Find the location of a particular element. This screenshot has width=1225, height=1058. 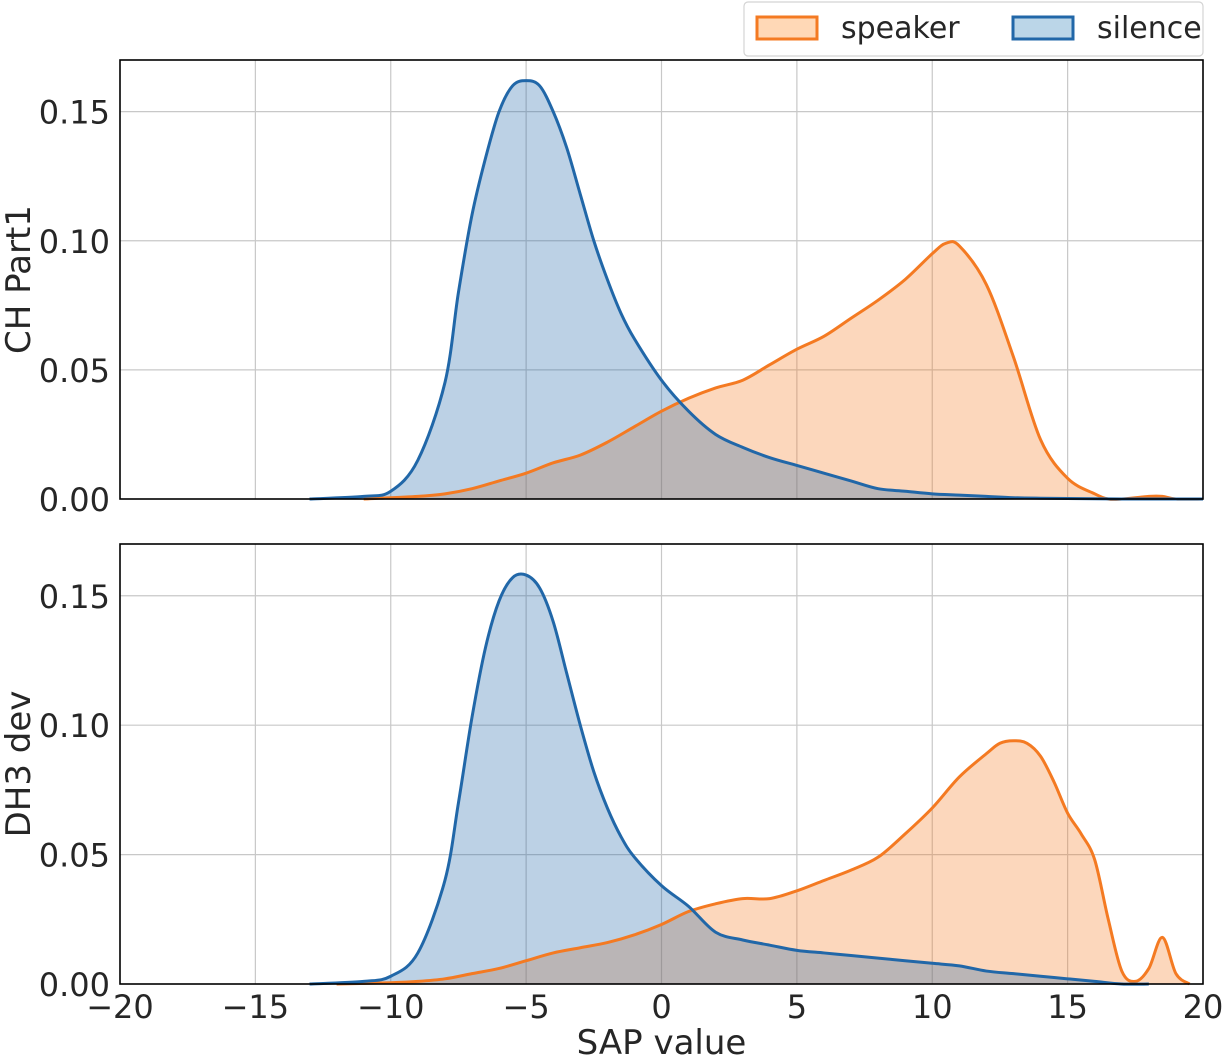

x-tick-label: 15 is located at coordinates (1067, 1007).